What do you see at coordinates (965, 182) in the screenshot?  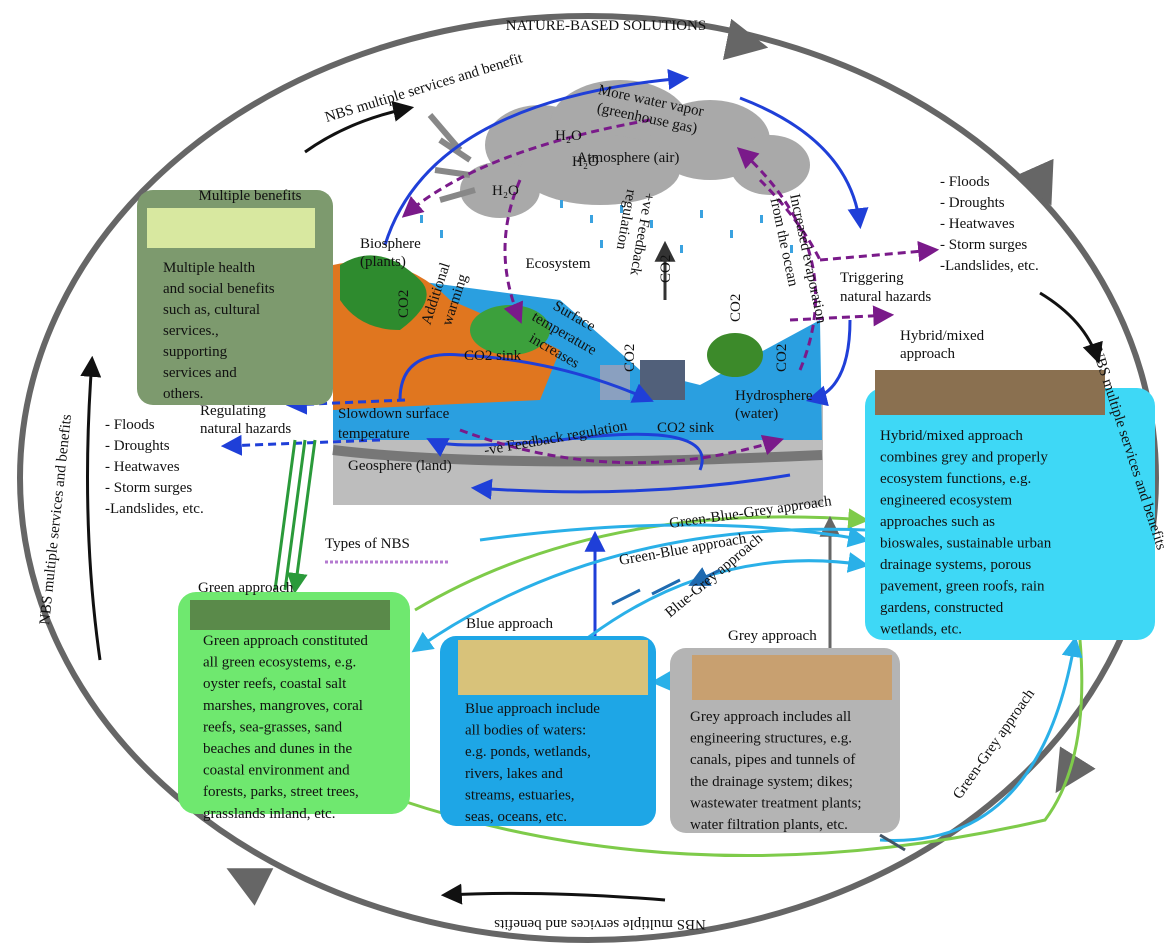 I see `hazards-right-line: - Floods` at bounding box center [965, 182].